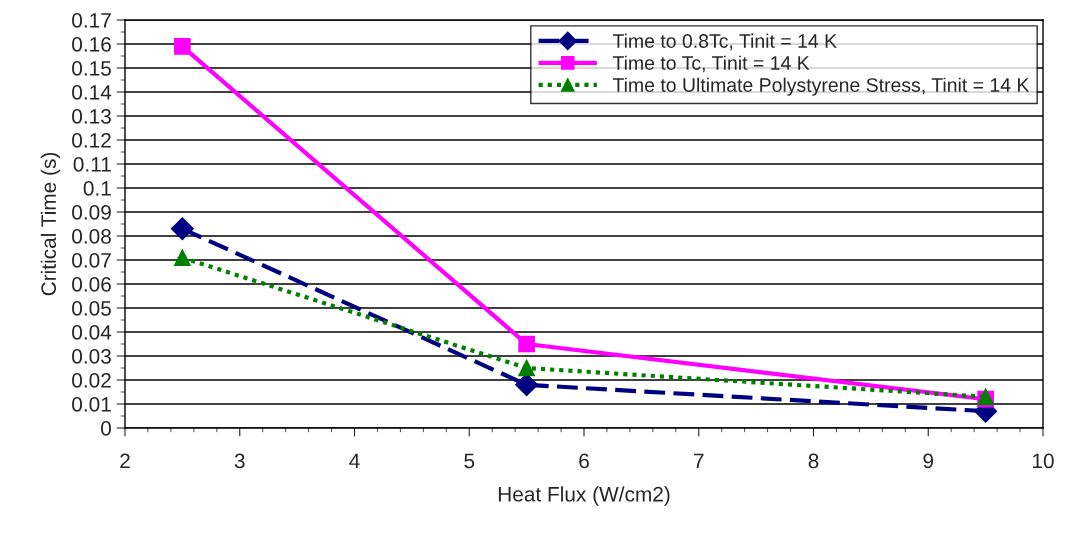  What do you see at coordinates (91, 404) in the screenshot?
I see `y-tick-label: 0.01` at bounding box center [91, 404].